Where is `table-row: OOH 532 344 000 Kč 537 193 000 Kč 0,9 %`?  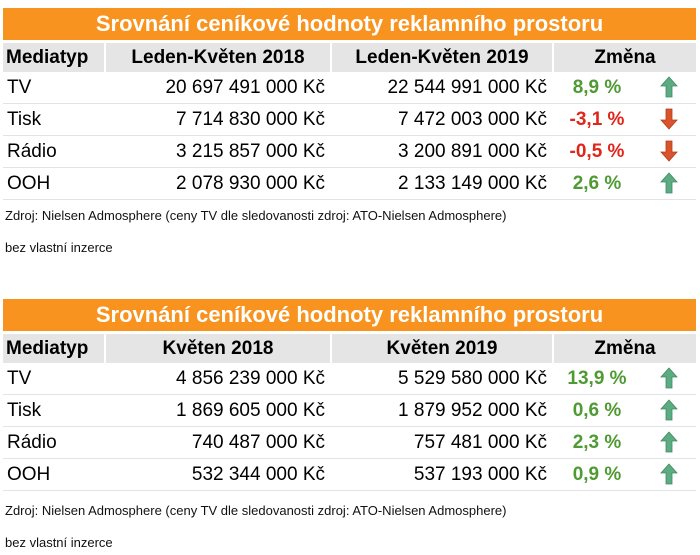 table-row: OOH 532 344 000 Kč 537 193 000 Kč 0,9 % is located at coordinates (349, 474).